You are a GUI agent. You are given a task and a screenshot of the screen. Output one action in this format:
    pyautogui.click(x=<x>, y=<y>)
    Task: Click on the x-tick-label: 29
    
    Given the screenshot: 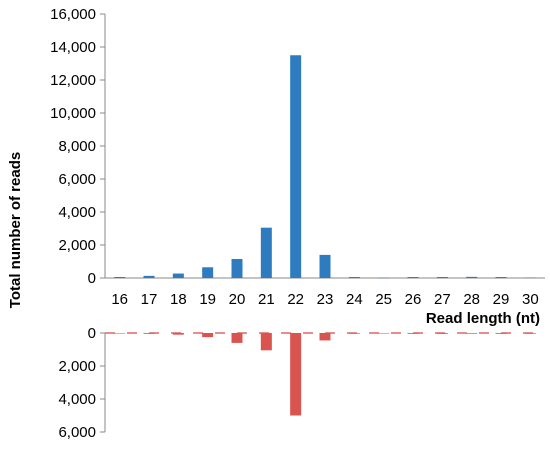 What is the action you would take?
    pyautogui.click(x=501, y=299)
    